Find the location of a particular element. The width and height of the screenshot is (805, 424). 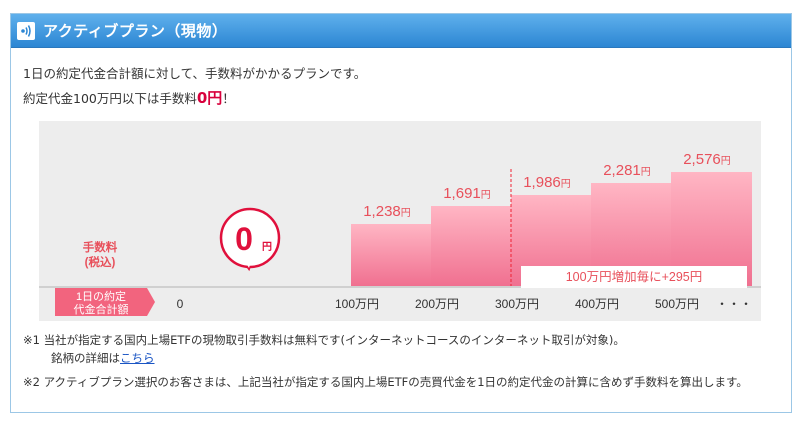

increment-note: 100万円増加毎に+295円 is located at coordinates (634, 276).